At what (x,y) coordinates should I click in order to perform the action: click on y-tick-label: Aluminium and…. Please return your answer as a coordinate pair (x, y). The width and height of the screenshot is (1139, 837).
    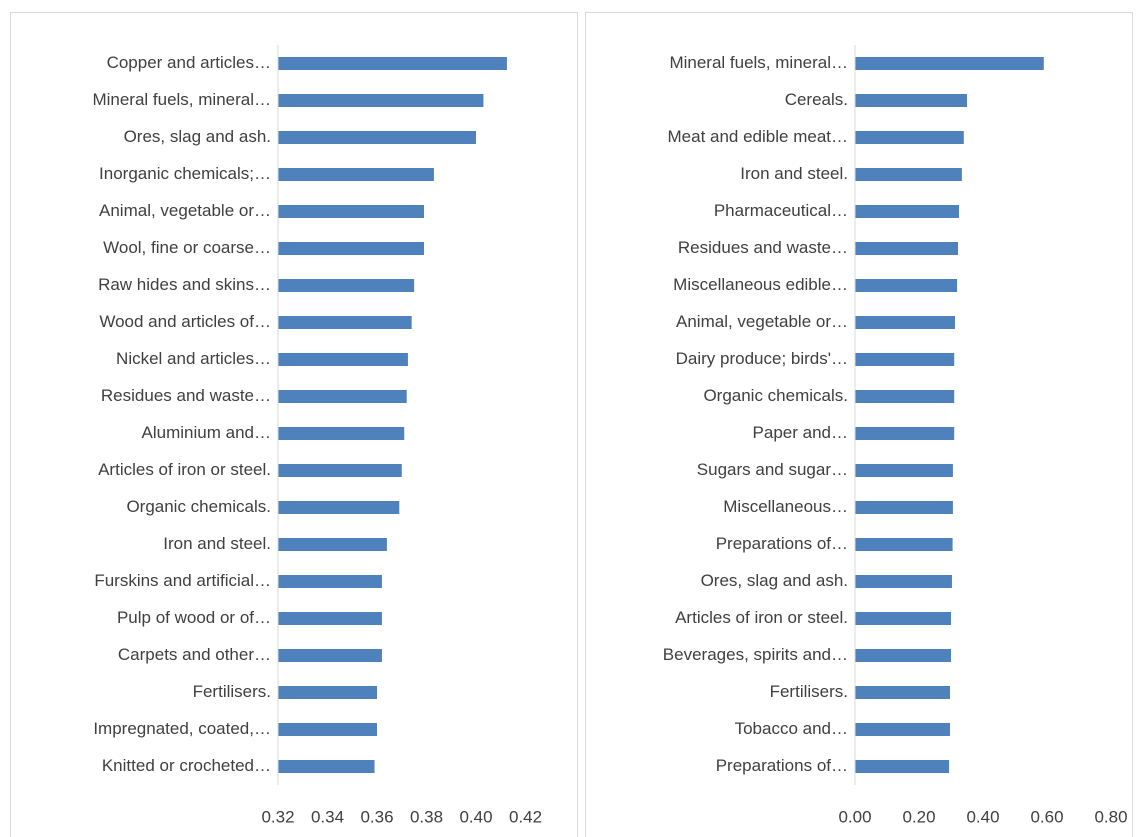
    Looking at the image, I should click on (206, 432).